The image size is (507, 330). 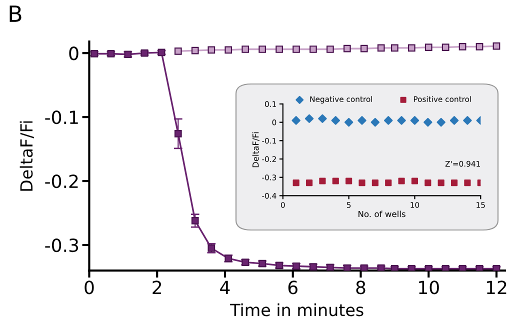 I want to click on y-tick-label: -0.2, so click(x=61, y=181).